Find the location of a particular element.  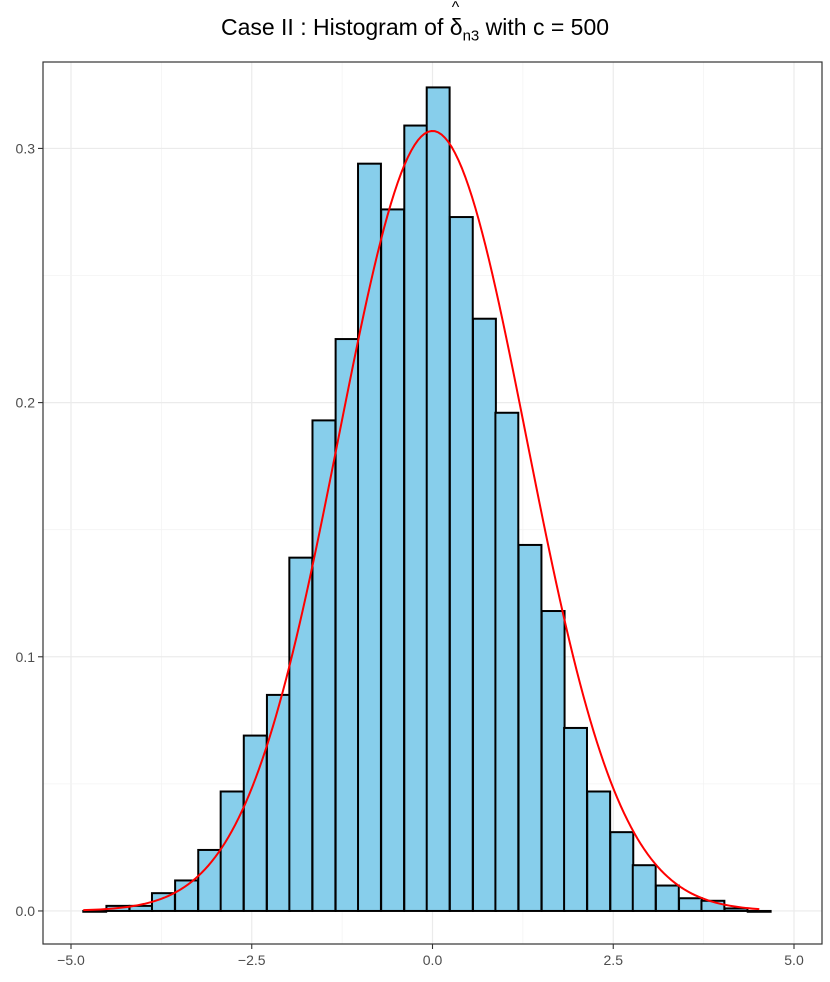

y-tick-label: 0.3 is located at coordinates (26, 148).